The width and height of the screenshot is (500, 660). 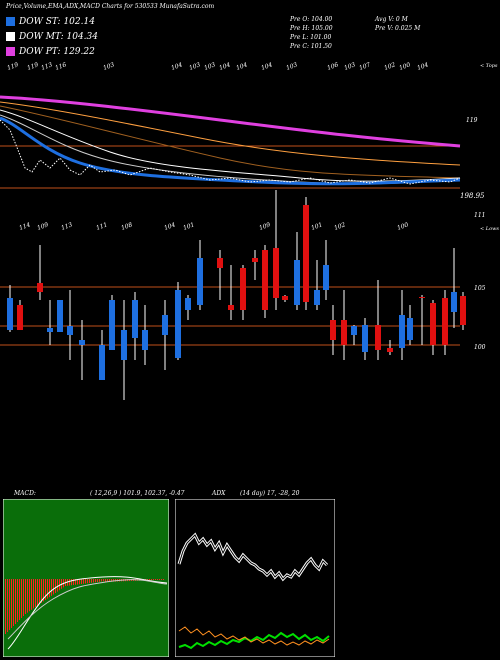 I want to click on candle-tick-label-10: 100, so click(x=402, y=226).